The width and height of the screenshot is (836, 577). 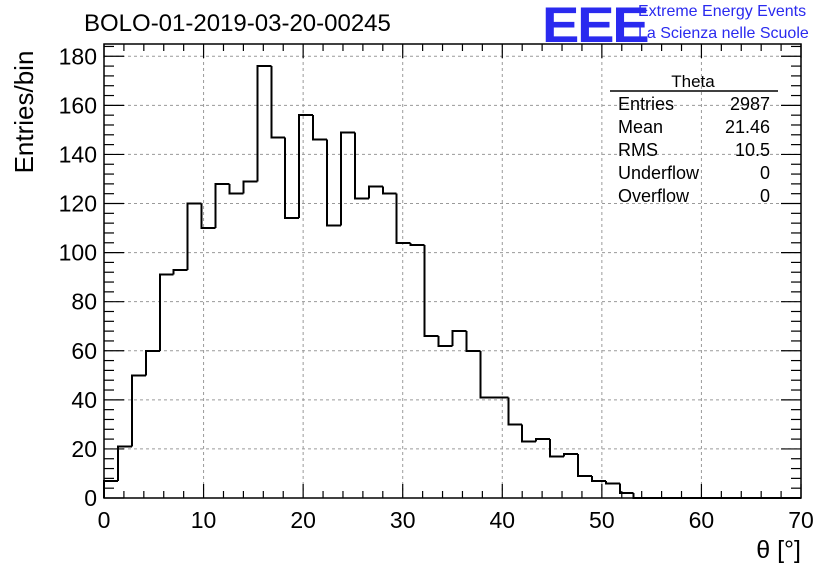 What do you see at coordinates (78, 204) in the screenshot?
I see `y-tick-label: 120` at bounding box center [78, 204].